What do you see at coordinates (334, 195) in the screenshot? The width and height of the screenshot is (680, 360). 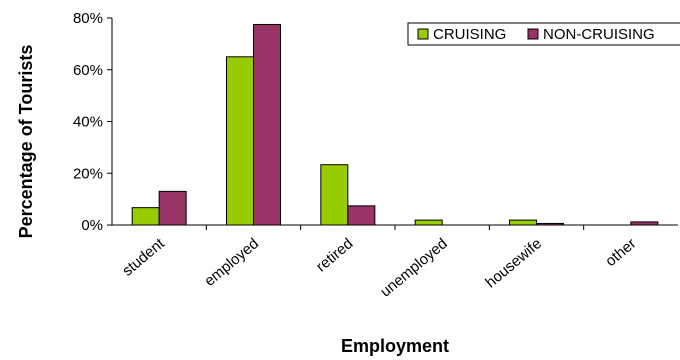 I see `bar-cruising-retired` at bounding box center [334, 195].